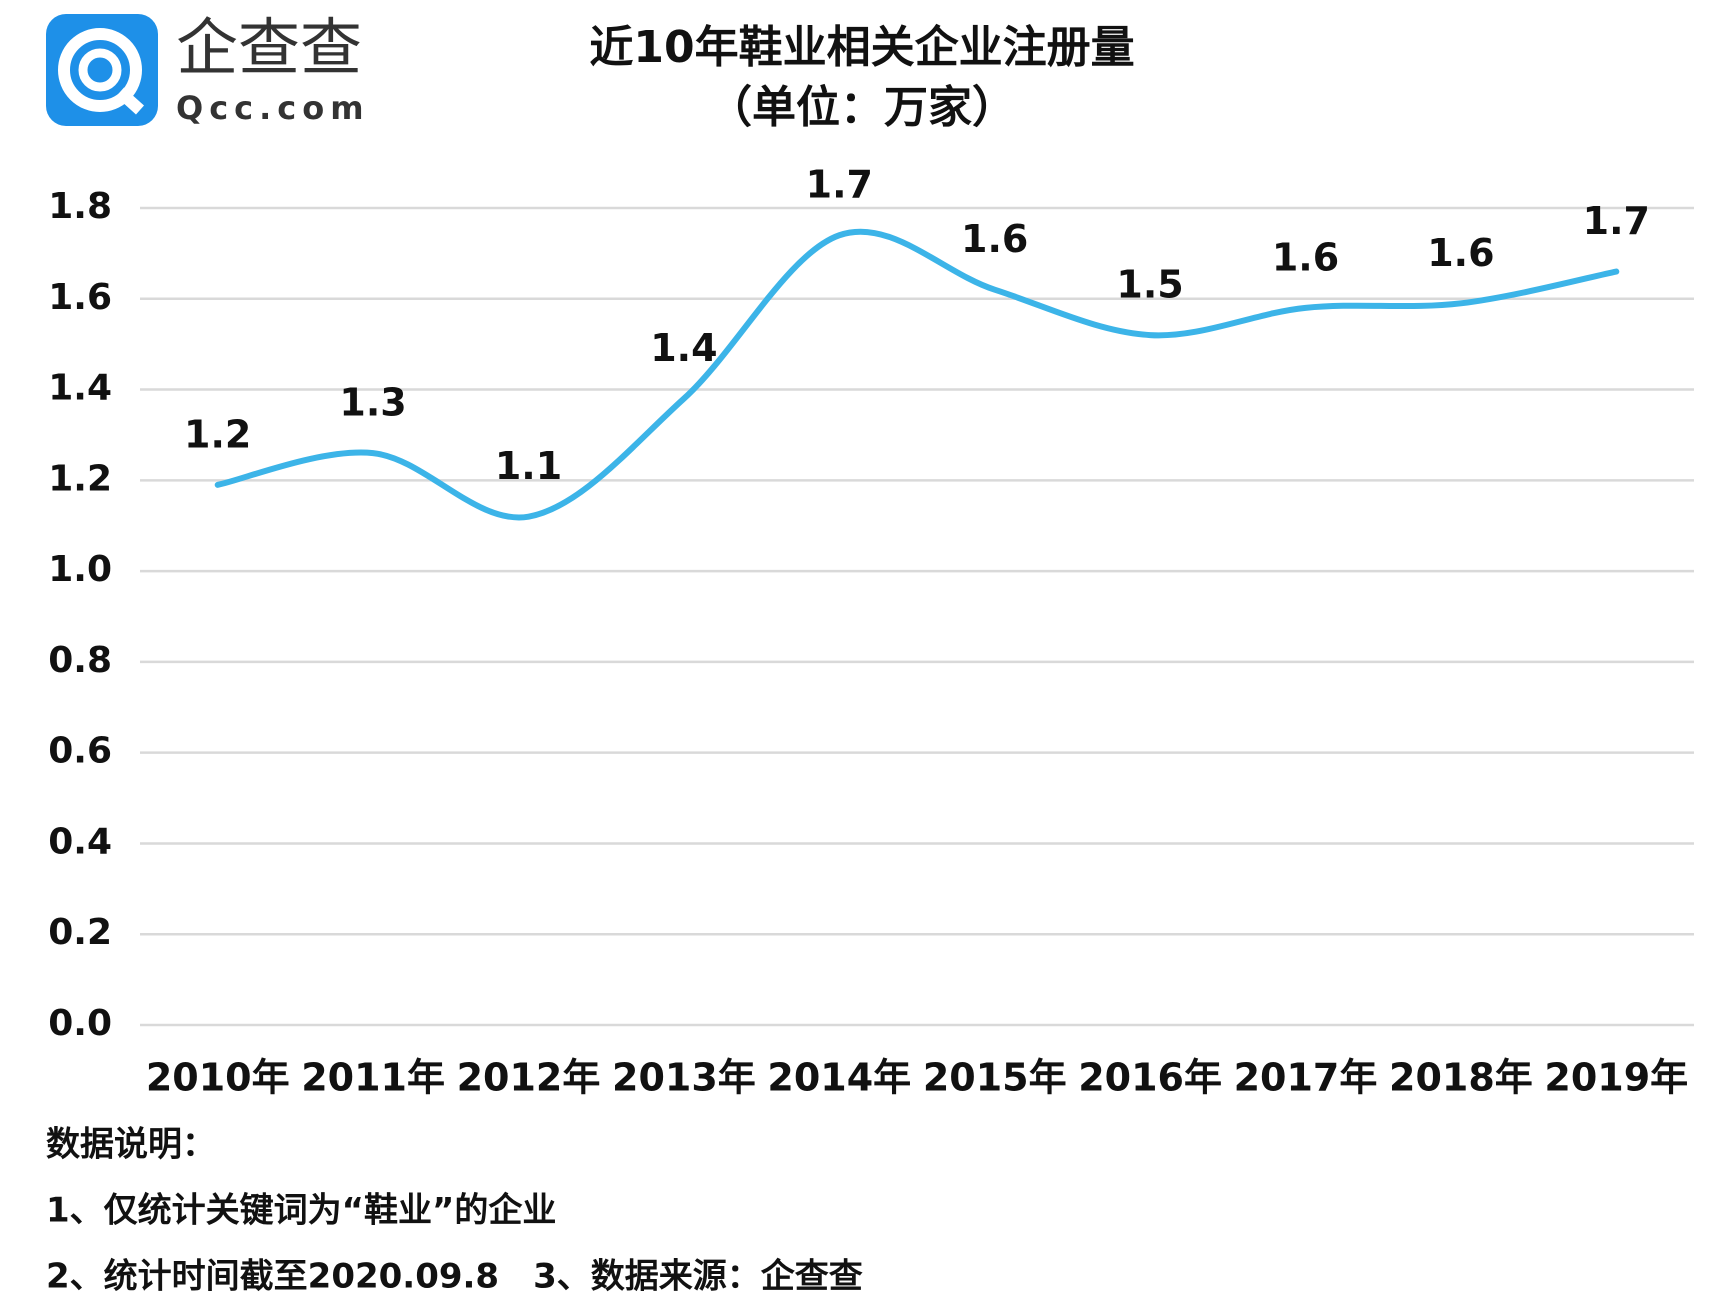  Describe the element at coordinates (683, 348) in the screenshot. I see `data-label: 1.4` at that location.